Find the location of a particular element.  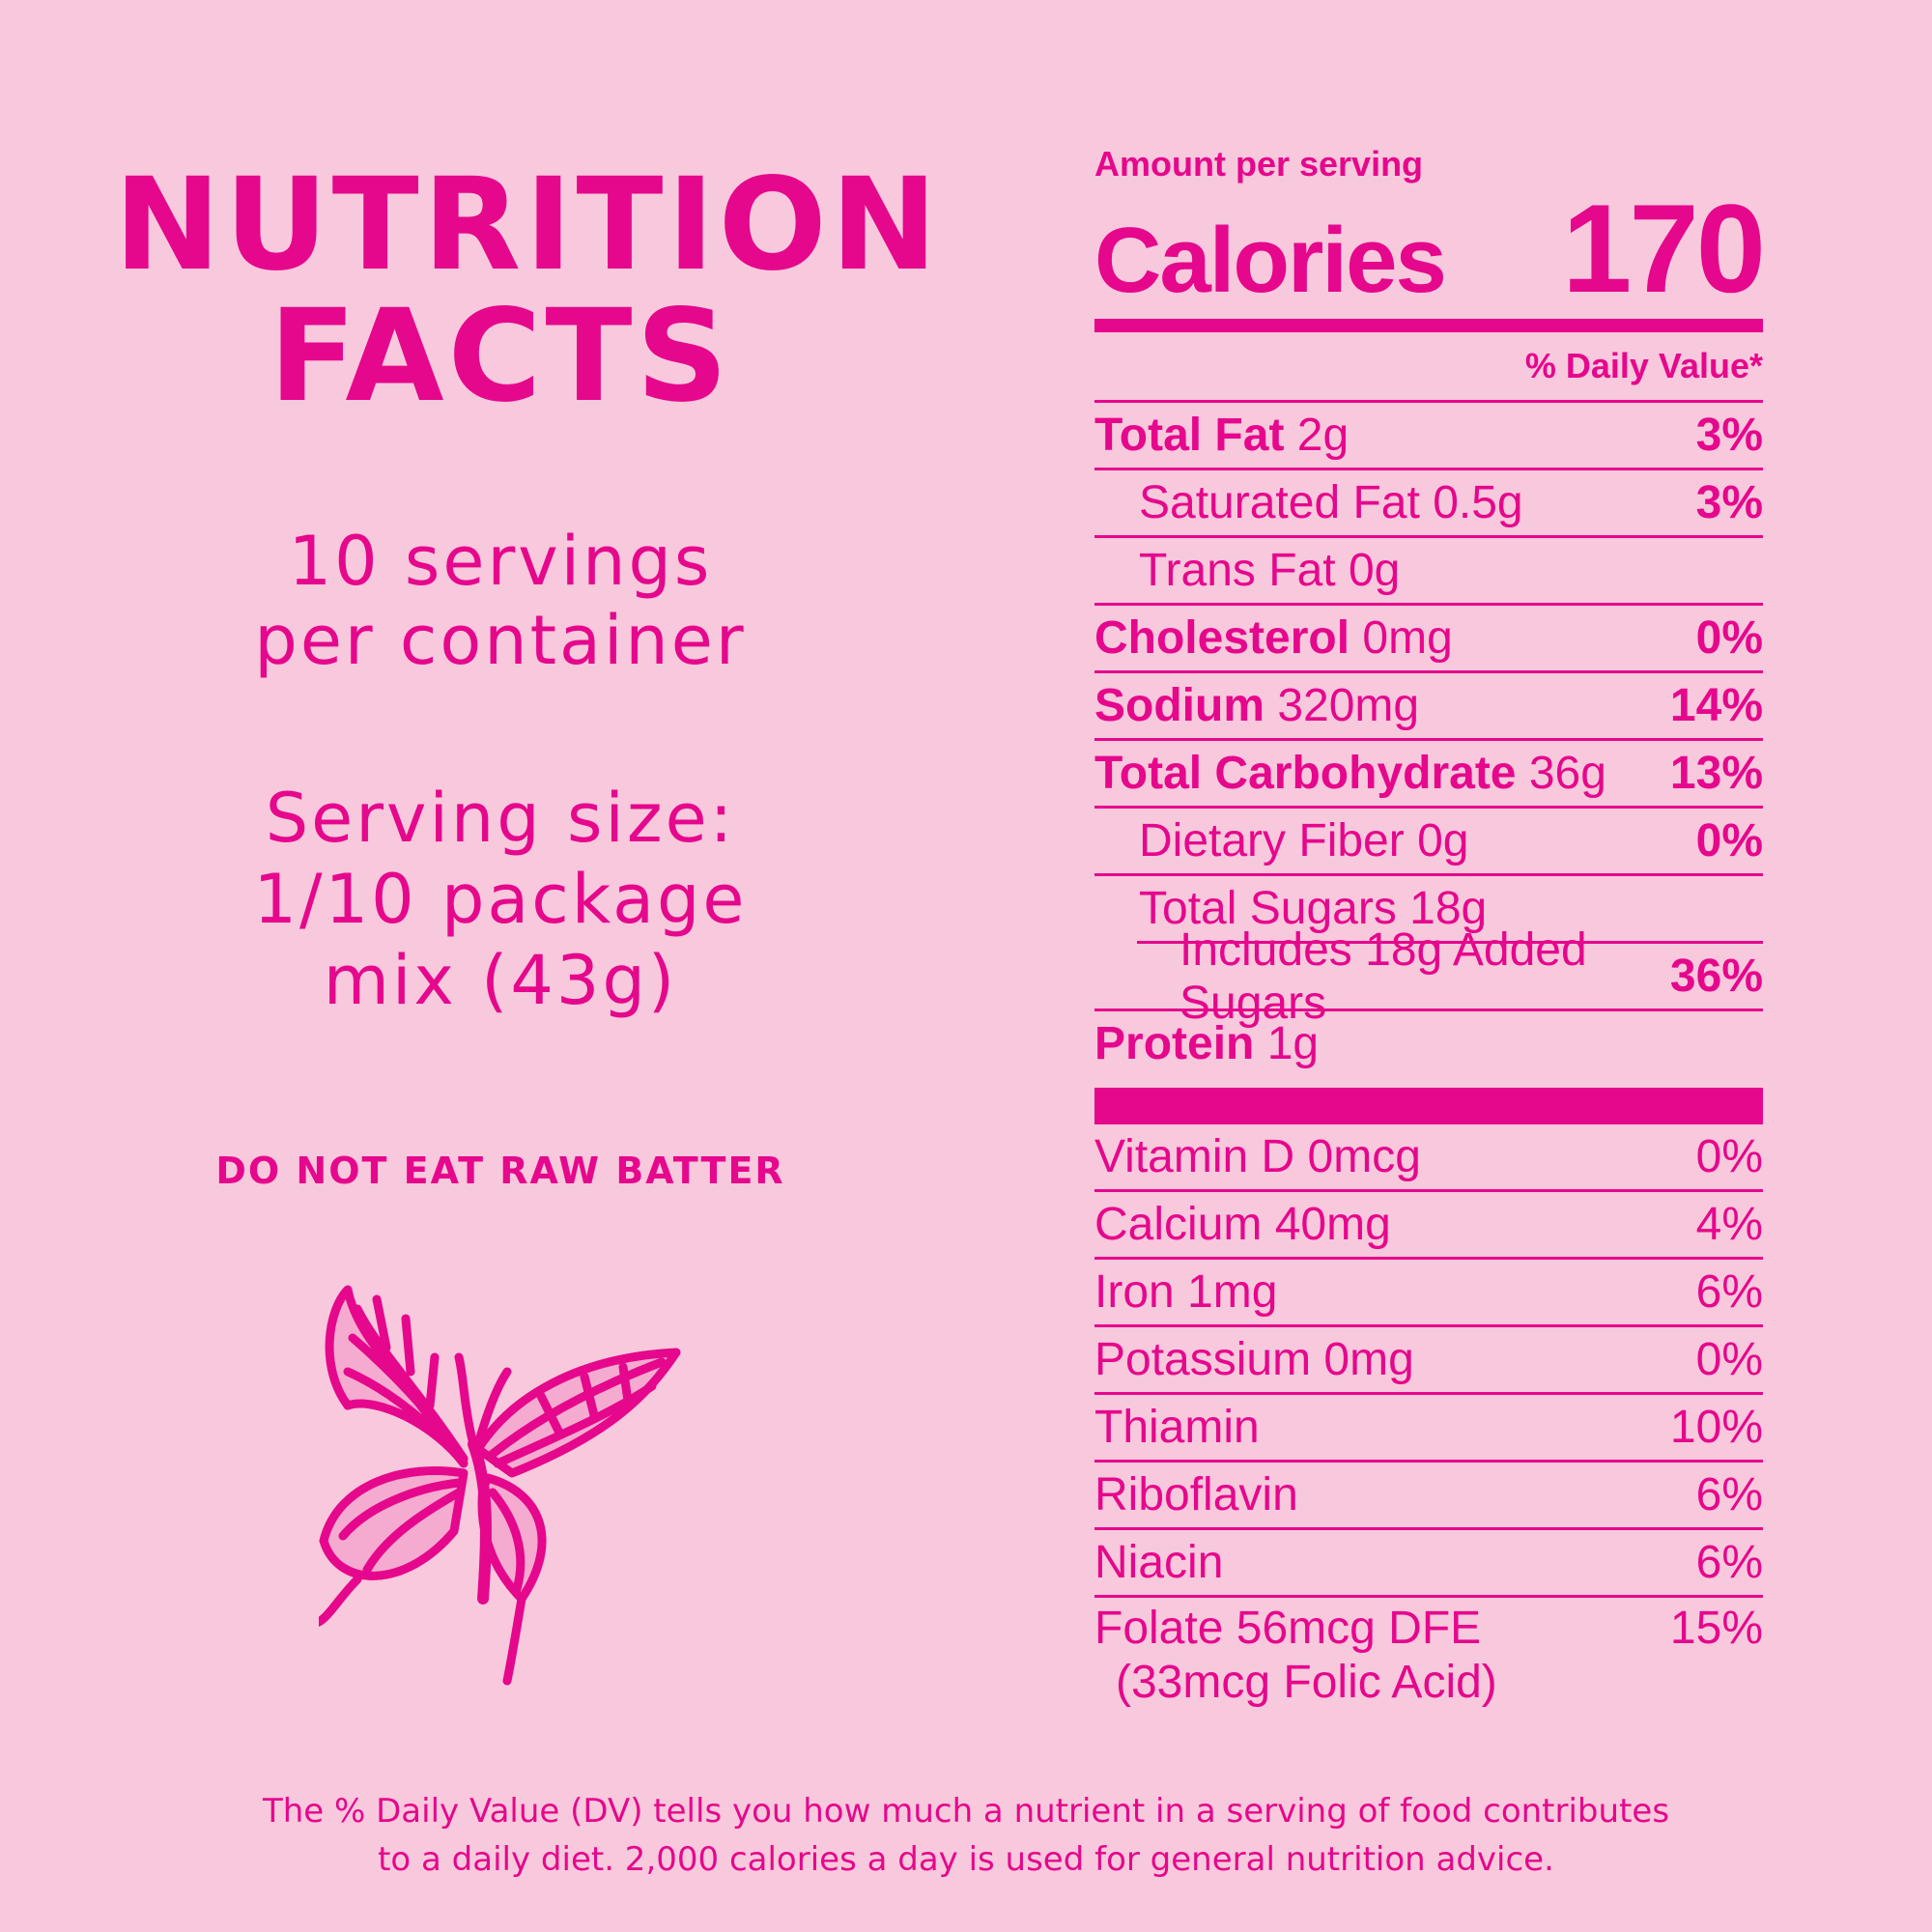

folate-label: Folate 56mcg DFE is located at coordinates (1288, 1628).